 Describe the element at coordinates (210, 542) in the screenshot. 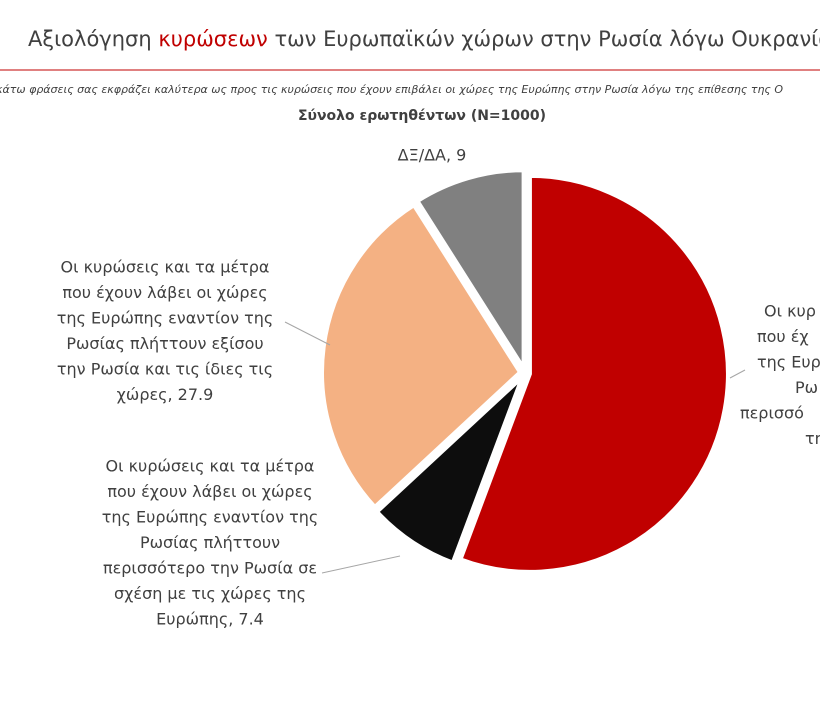

I see `slice-label: Ρωσίας πλήττουν` at that location.